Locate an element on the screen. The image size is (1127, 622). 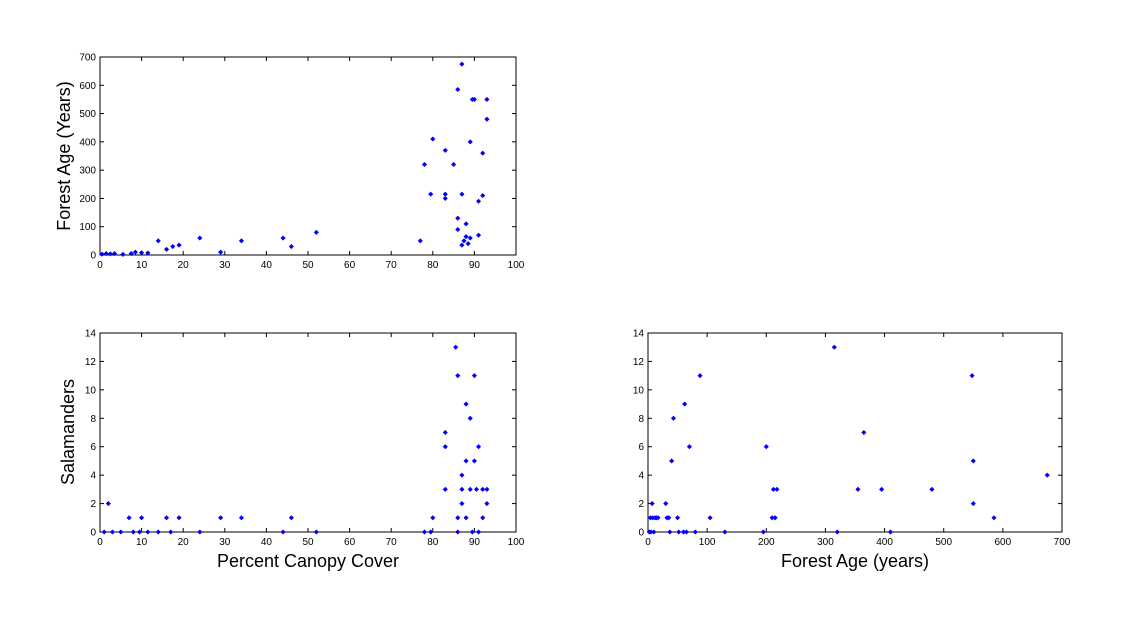
y-axis-label: Salamanders is located at coordinates (68, 432).